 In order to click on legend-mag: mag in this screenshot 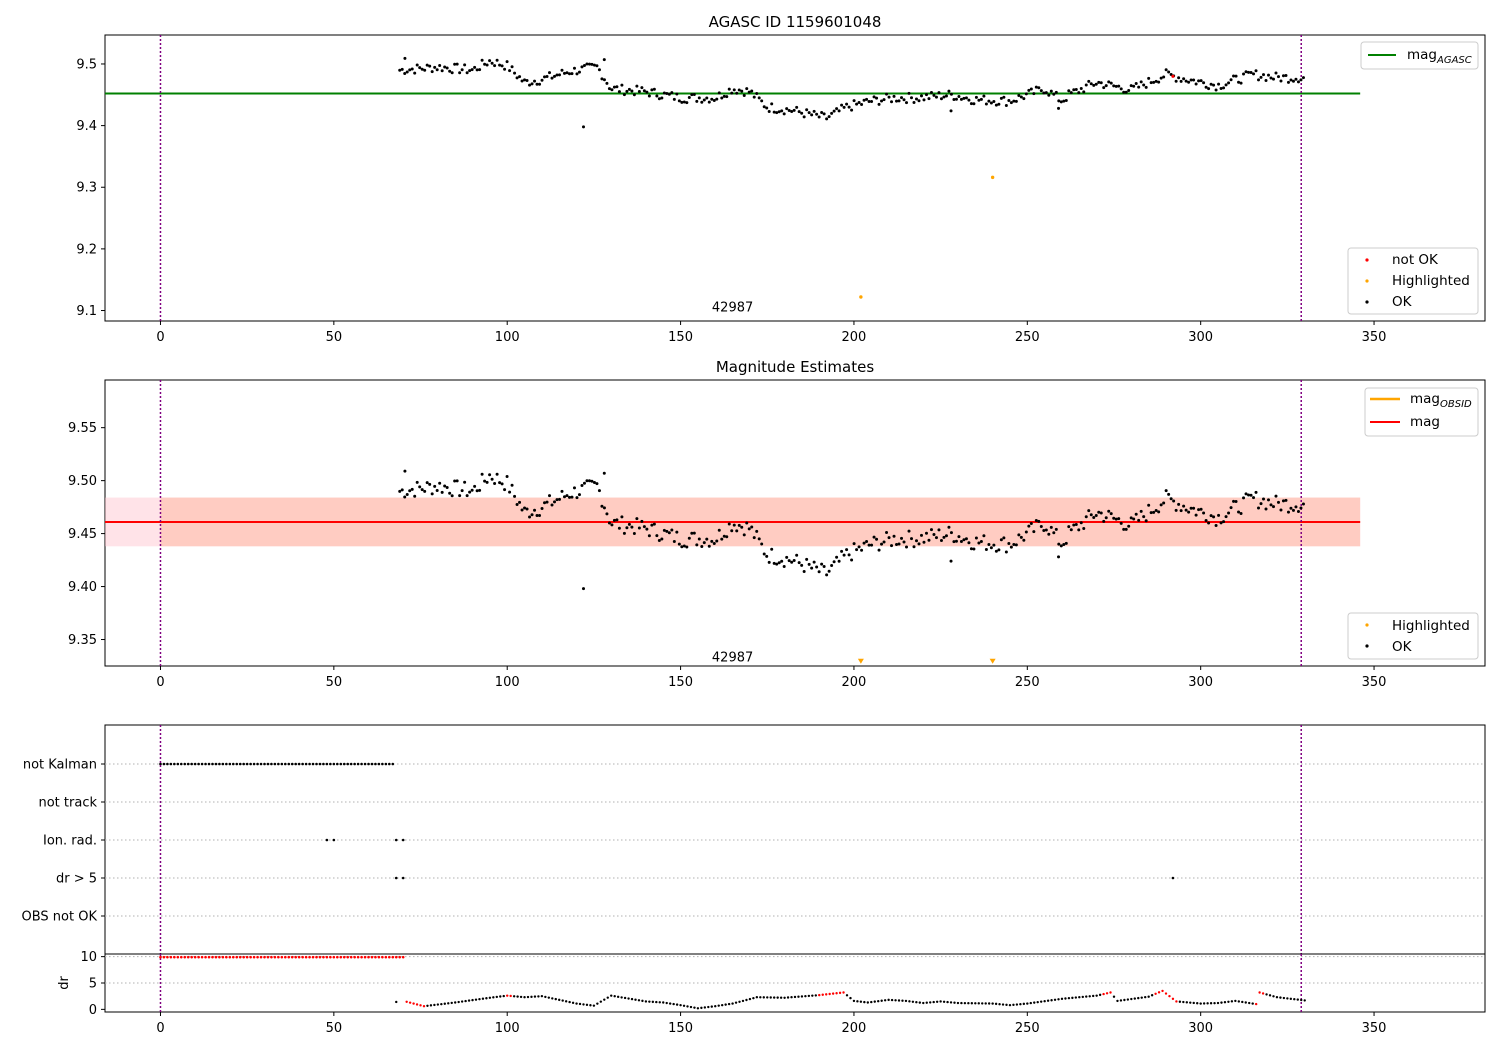, I will do `click(1425, 422)`.